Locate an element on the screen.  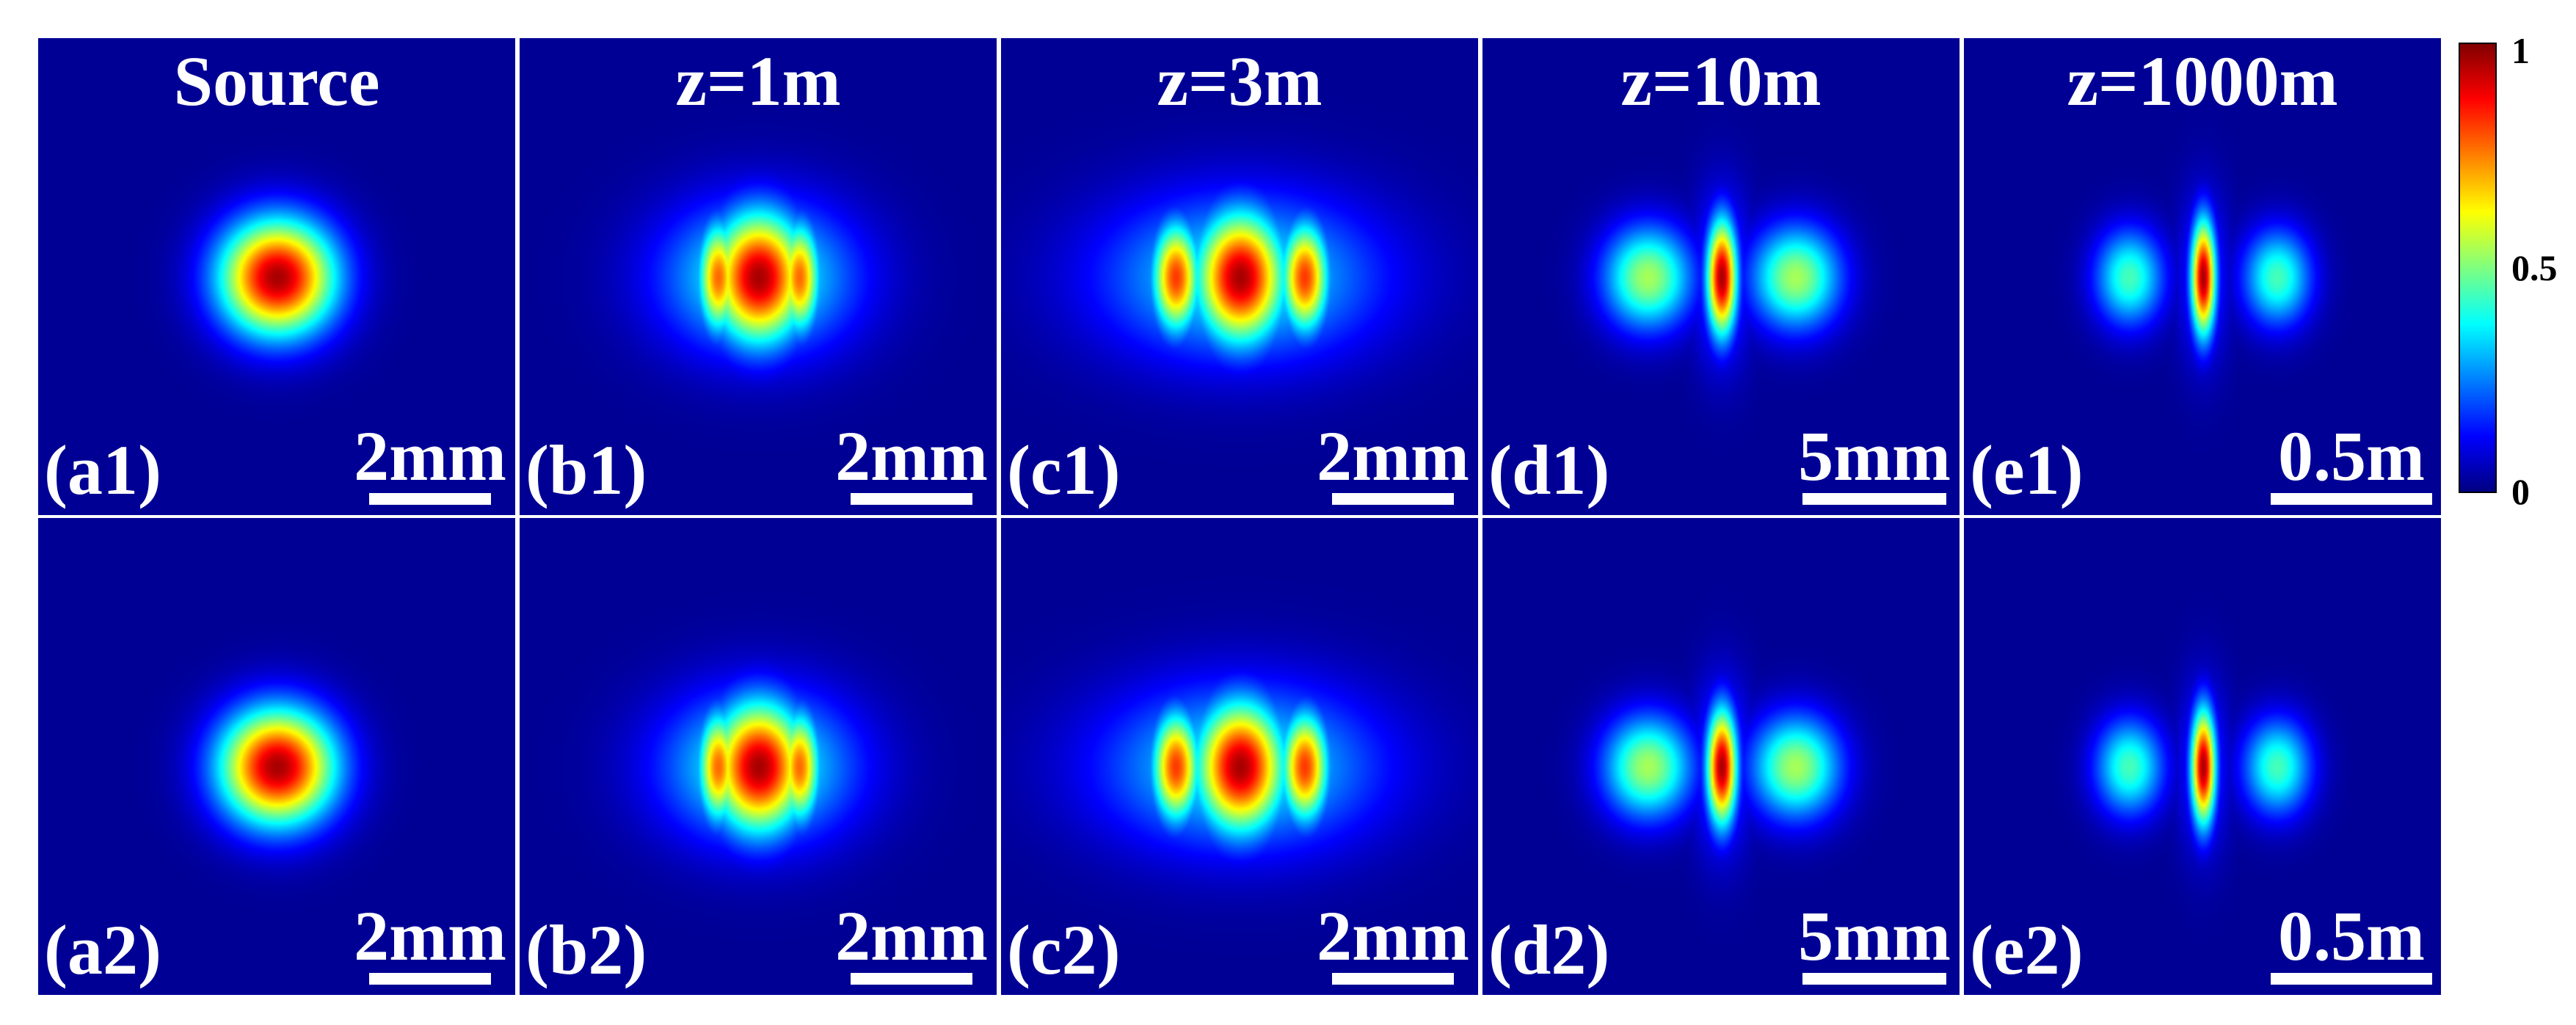
colorbar-frame is located at coordinates (2478, 268).